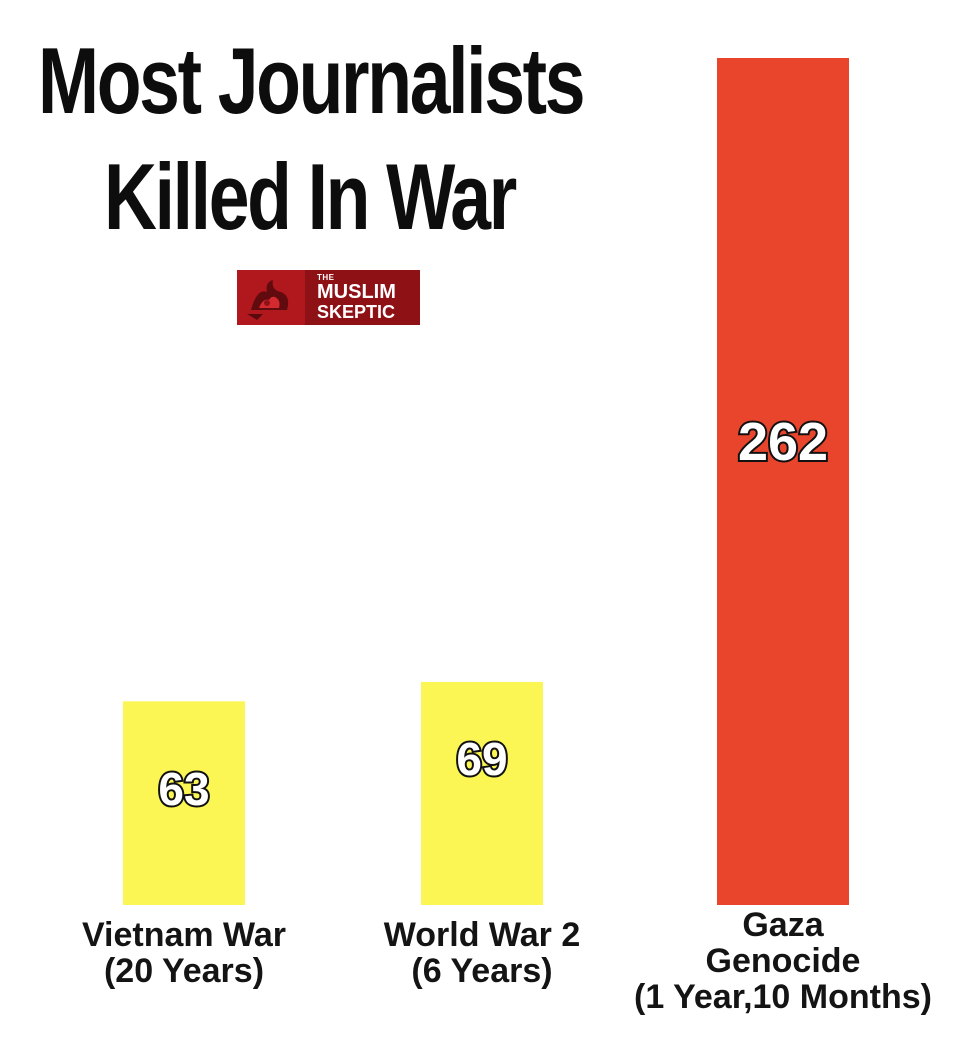 Image resolution: width=959 pixels, height=1048 pixels. What do you see at coordinates (184, 971) in the screenshot?
I see `category-label-1-line-2: (20 Years)` at bounding box center [184, 971].